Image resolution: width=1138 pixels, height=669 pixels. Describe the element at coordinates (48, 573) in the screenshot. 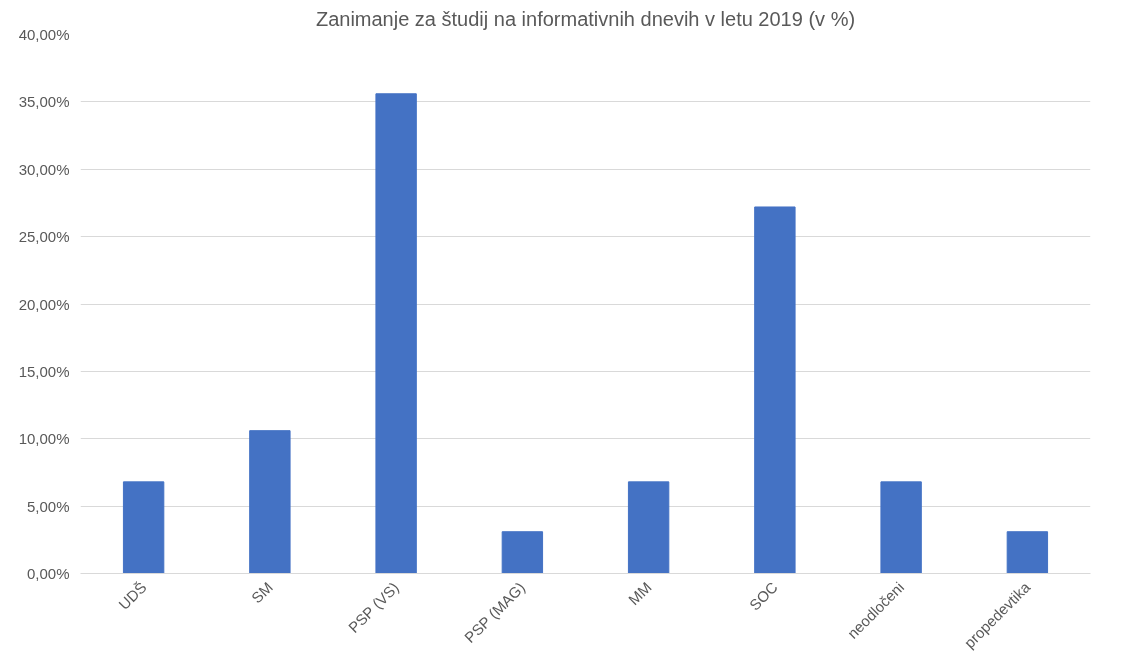

I see `y-tick-label: 0,00%` at that location.